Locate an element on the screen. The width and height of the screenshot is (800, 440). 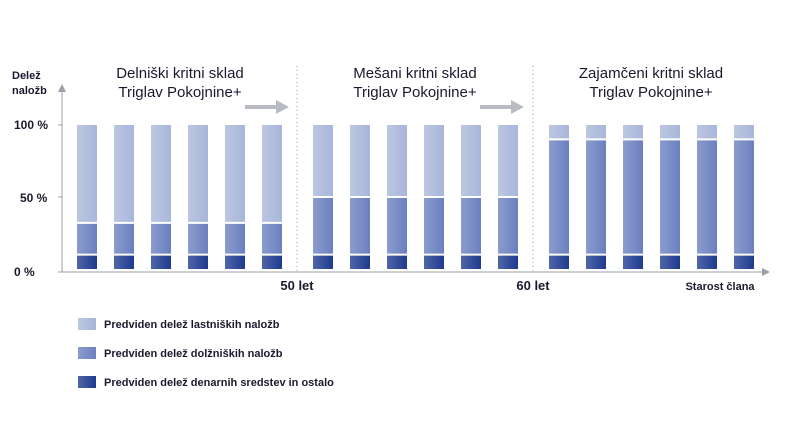
legend-label-equity: Predviden delež lastniških naložb is located at coordinates (192, 325).